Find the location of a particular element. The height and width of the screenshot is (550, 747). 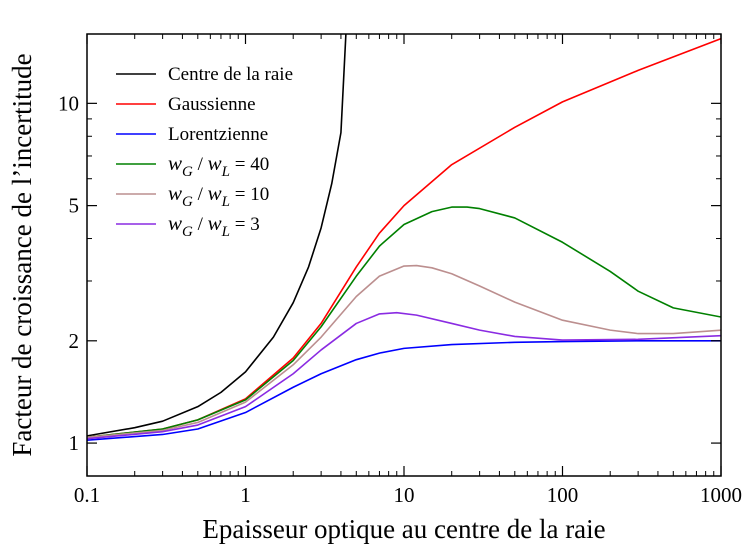

x-tick-label: 10 is located at coordinates (404, 495).